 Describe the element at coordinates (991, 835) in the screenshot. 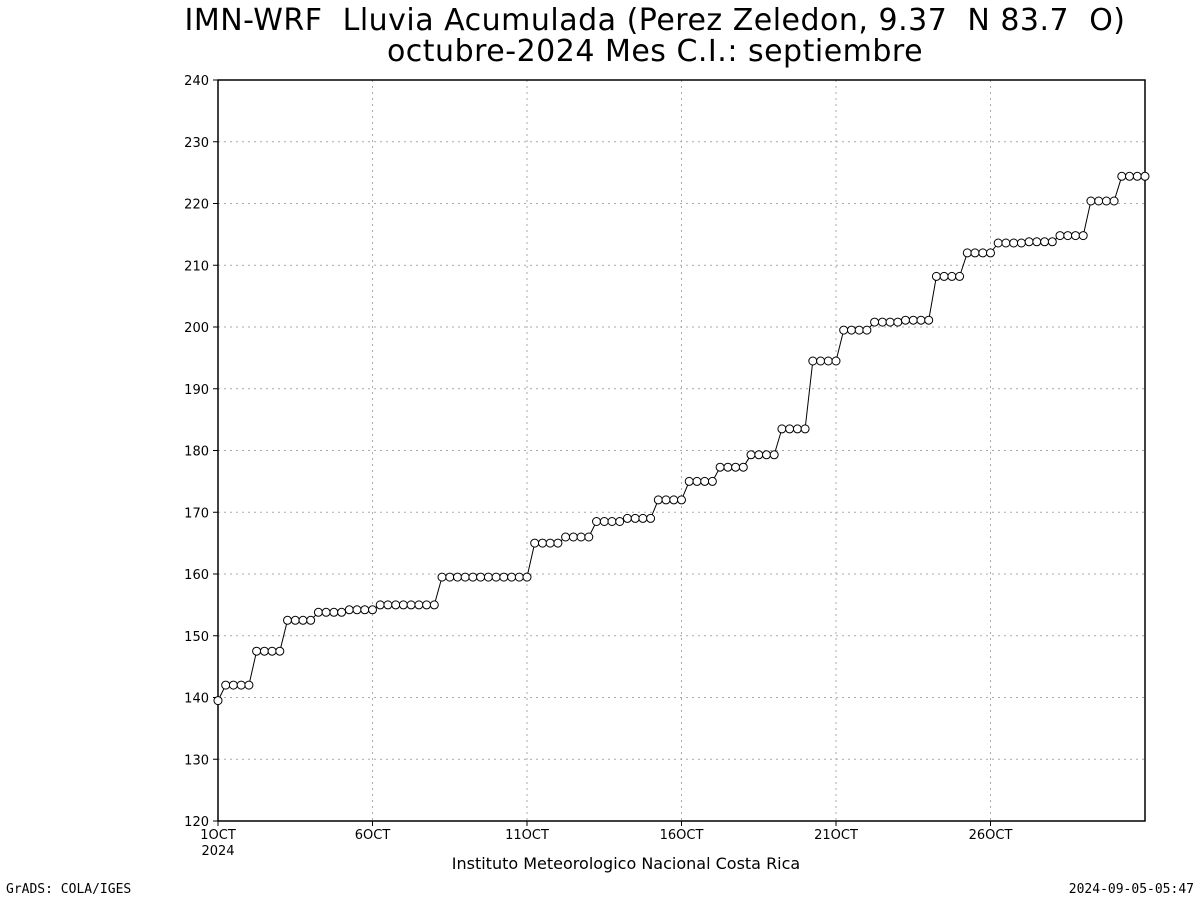

I see `x-tick-label: 26OCT` at that location.